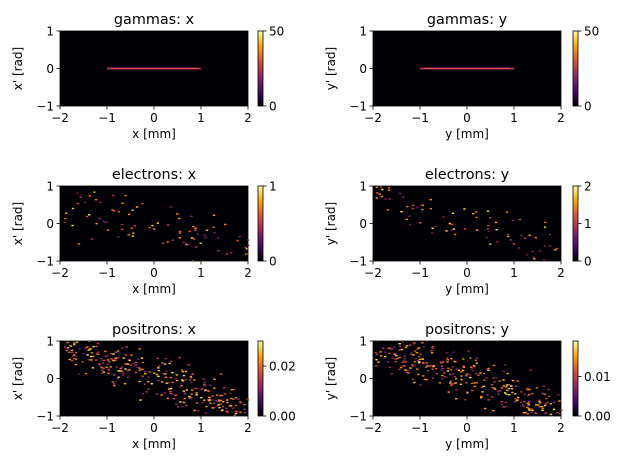 Image resolution: width=626 pixels, height=469 pixels. Describe the element at coordinates (331, 223) in the screenshot. I see `y-axis-label: y' [rad]` at that location.